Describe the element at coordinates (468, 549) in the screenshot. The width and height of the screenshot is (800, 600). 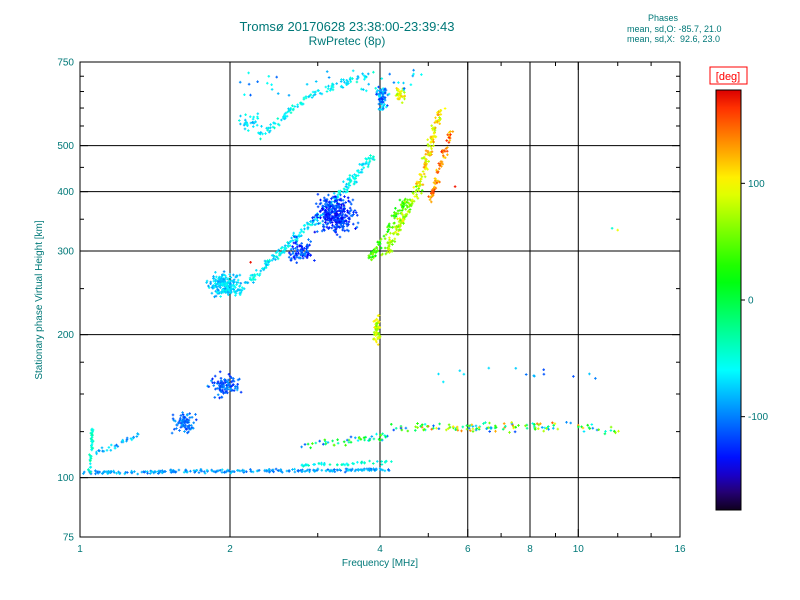
I see `x-tick-label: 6` at that location.